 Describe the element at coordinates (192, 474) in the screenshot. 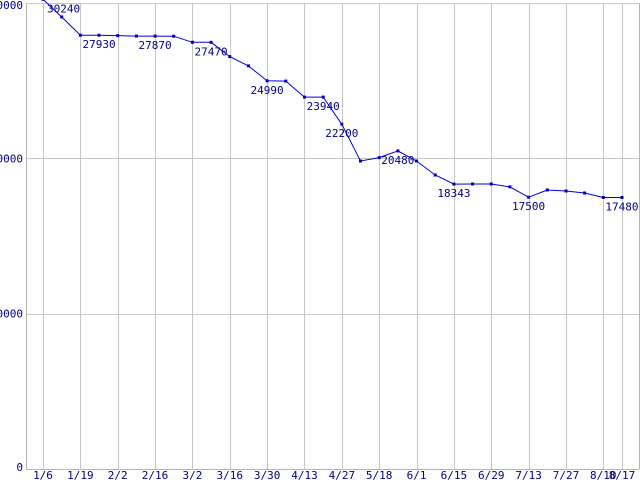

I see `x-tick-label: 3/2` at that location.